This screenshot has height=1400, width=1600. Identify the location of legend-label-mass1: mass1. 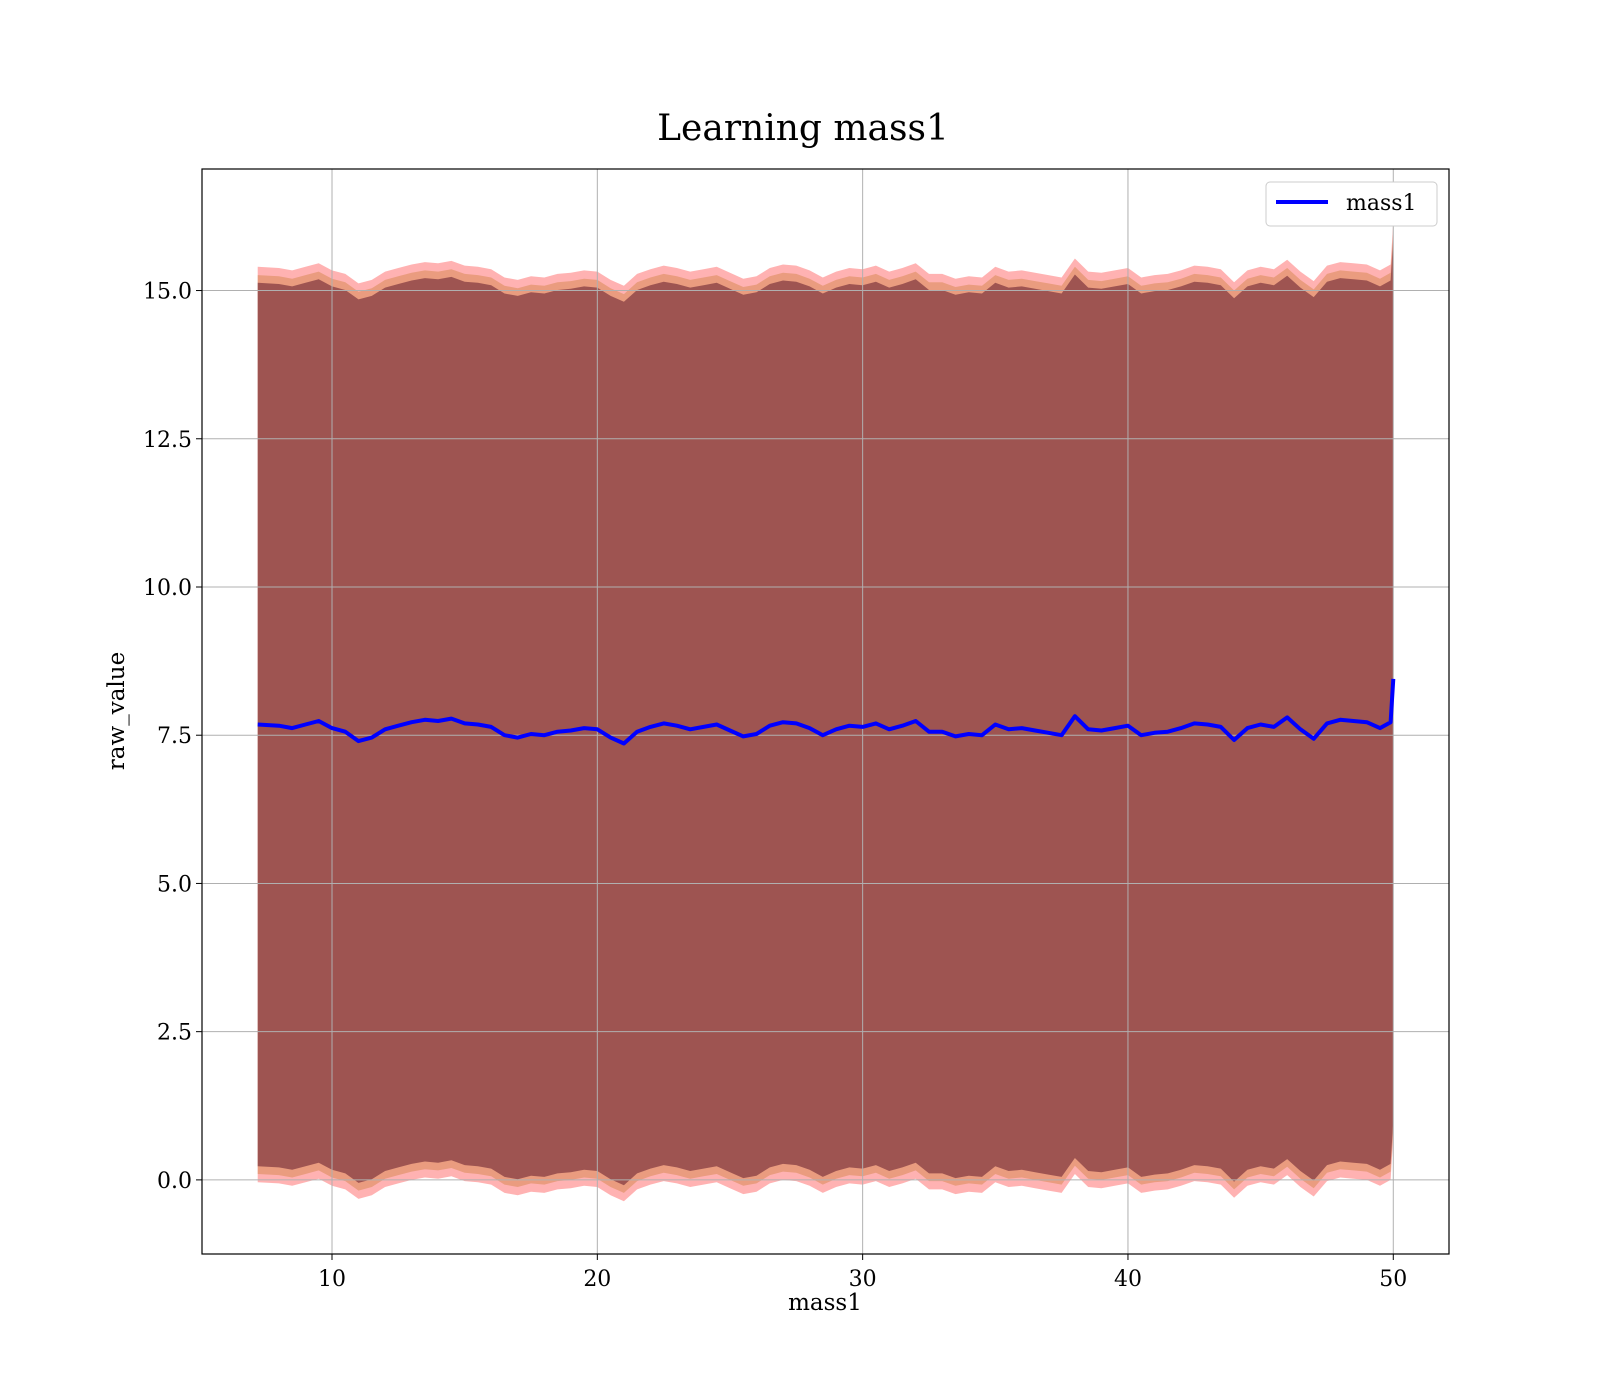
(1381, 203).